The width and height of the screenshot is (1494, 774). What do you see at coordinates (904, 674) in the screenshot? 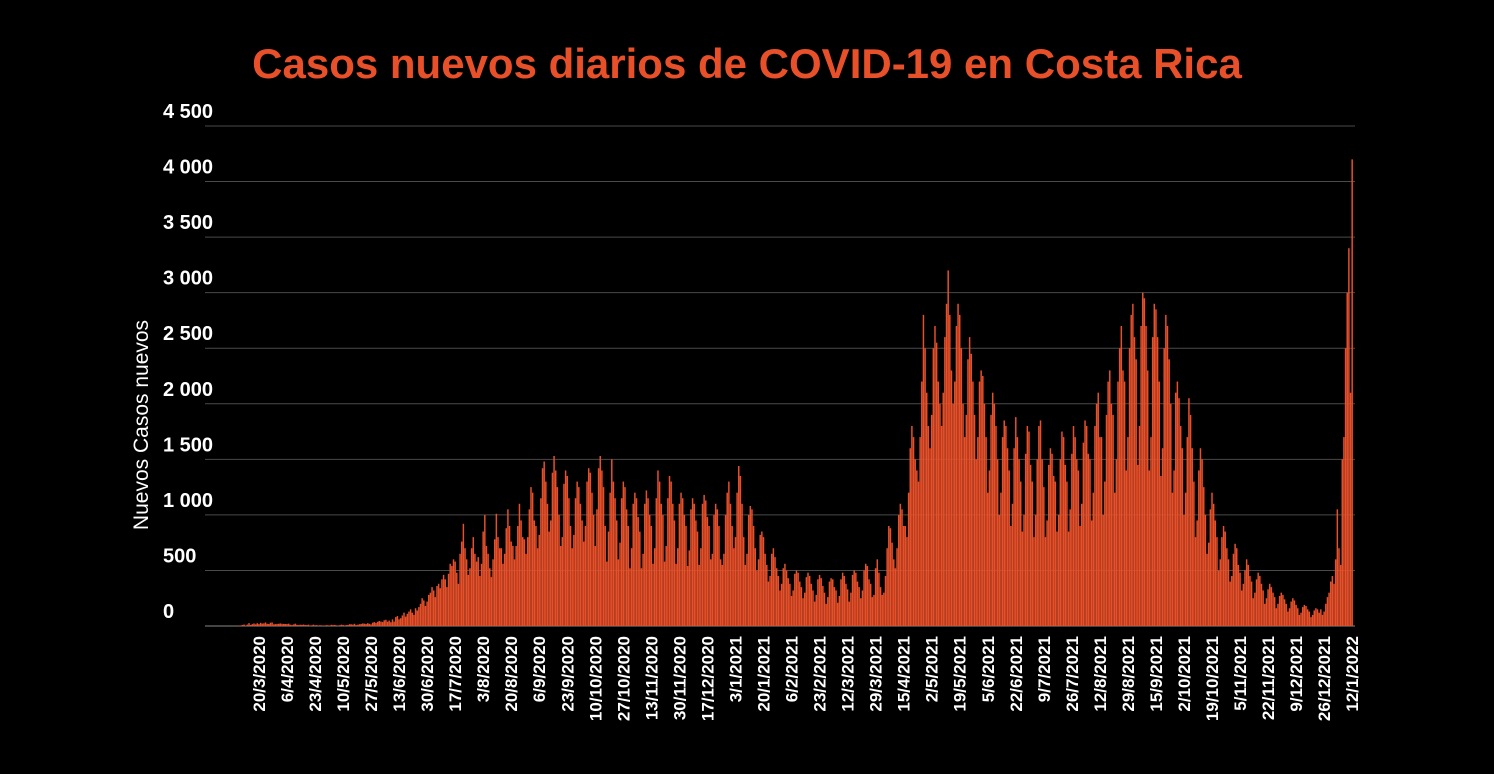
I see `x-tick-label: 15/4/2021` at bounding box center [904, 674].